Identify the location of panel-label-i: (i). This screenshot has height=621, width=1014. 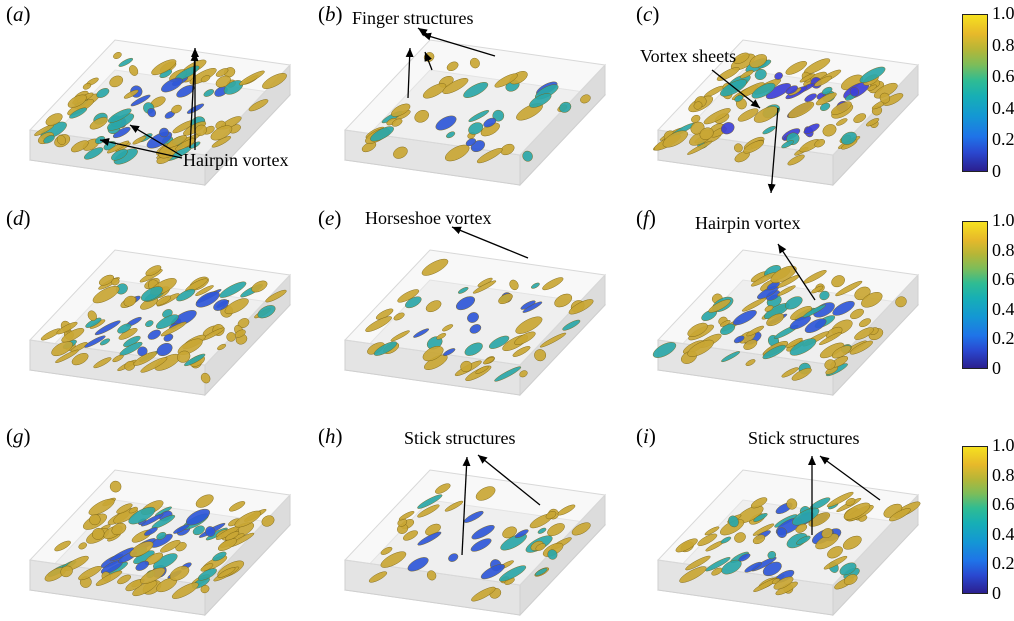
(646, 436).